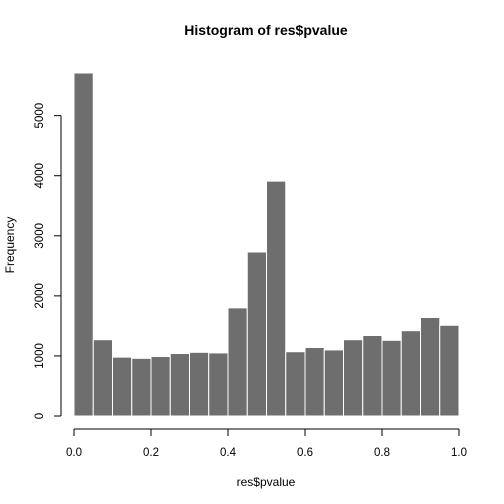  I want to click on x-tick-label: 0.2, so click(151, 453).